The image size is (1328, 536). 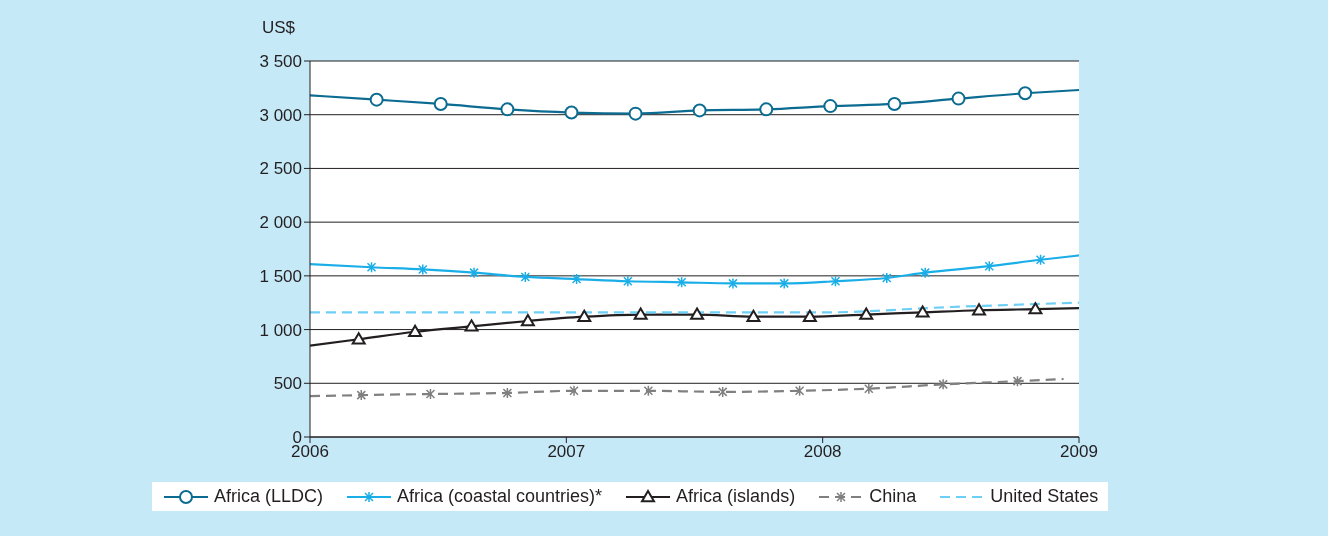 What do you see at coordinates (1044, 496) in the screenshot?
I see `legend-label: United States` at bounding box center [1044, 496].